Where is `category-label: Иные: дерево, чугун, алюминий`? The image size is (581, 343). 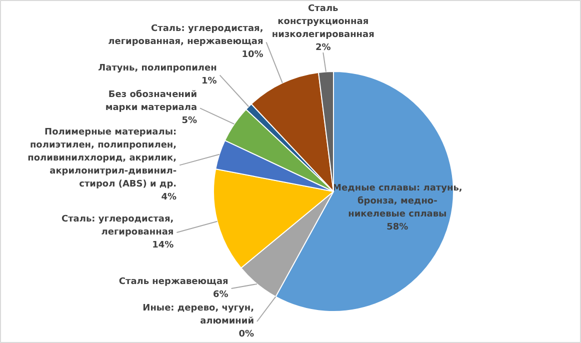
category-label: Иные: дерево, чугун, алюминий is located at coordinates (198, 315).